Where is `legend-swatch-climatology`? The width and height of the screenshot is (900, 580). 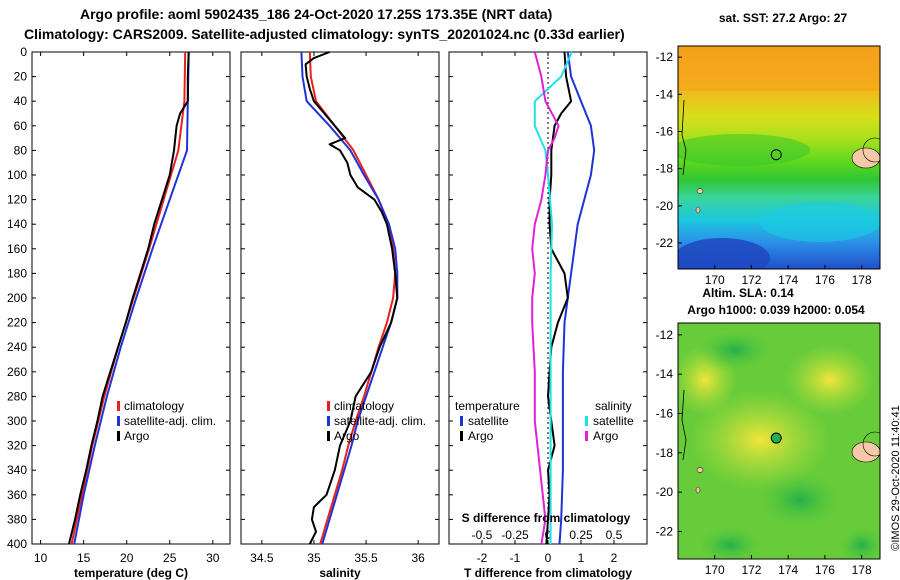 legend-swatch-climatology is located at coordinates (118, 406).